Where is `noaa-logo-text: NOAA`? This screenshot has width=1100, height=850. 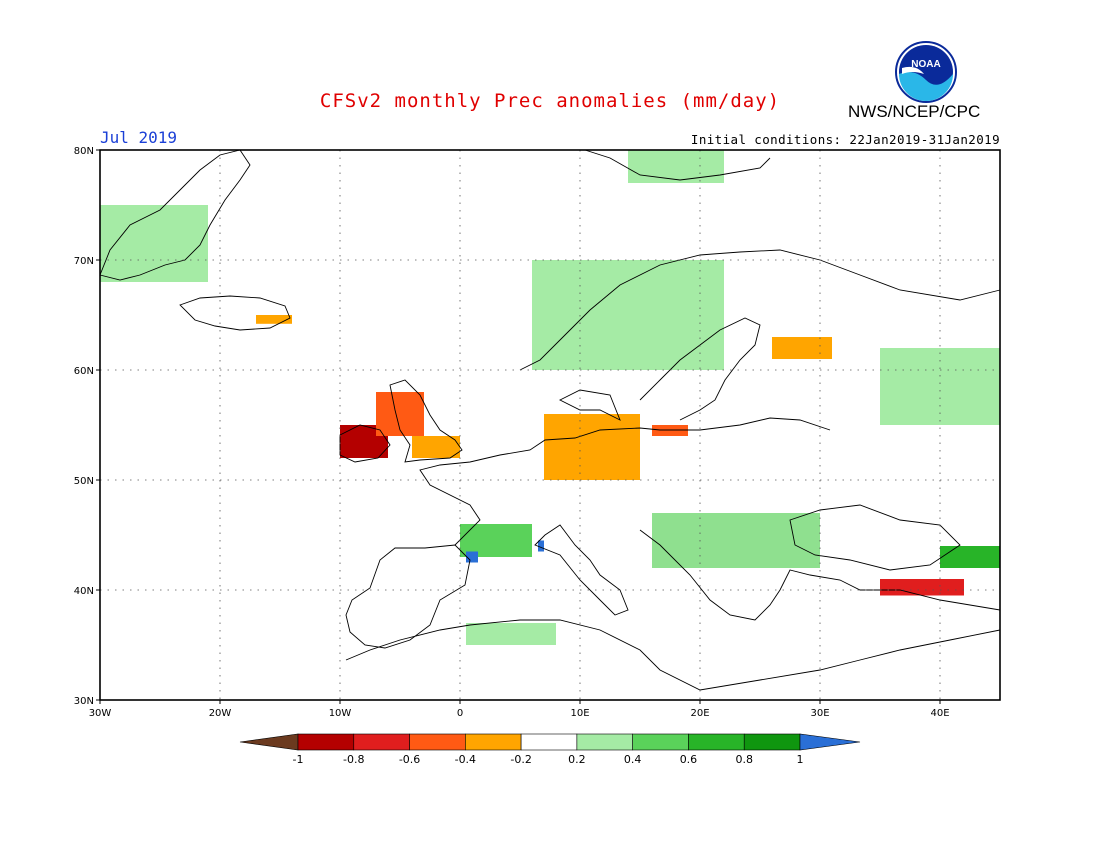 noaa-logo-text: NOAA is located at coordinates (925, 64).